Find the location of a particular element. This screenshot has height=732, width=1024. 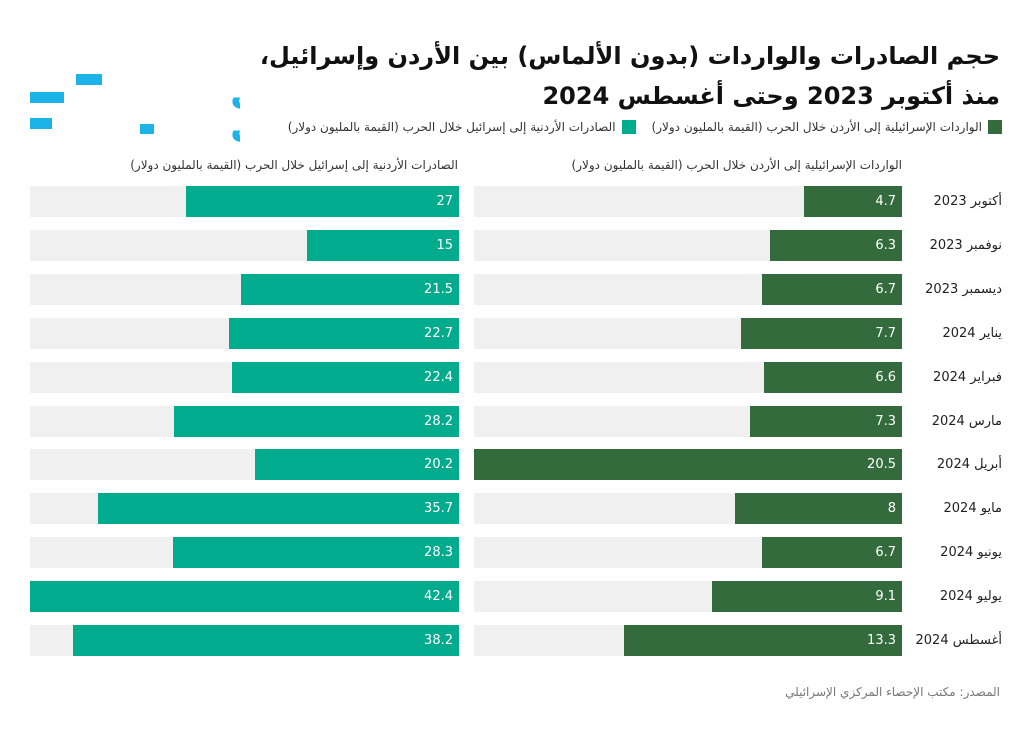

exports-bar: 28.2 is located at coordinates (316, 421).